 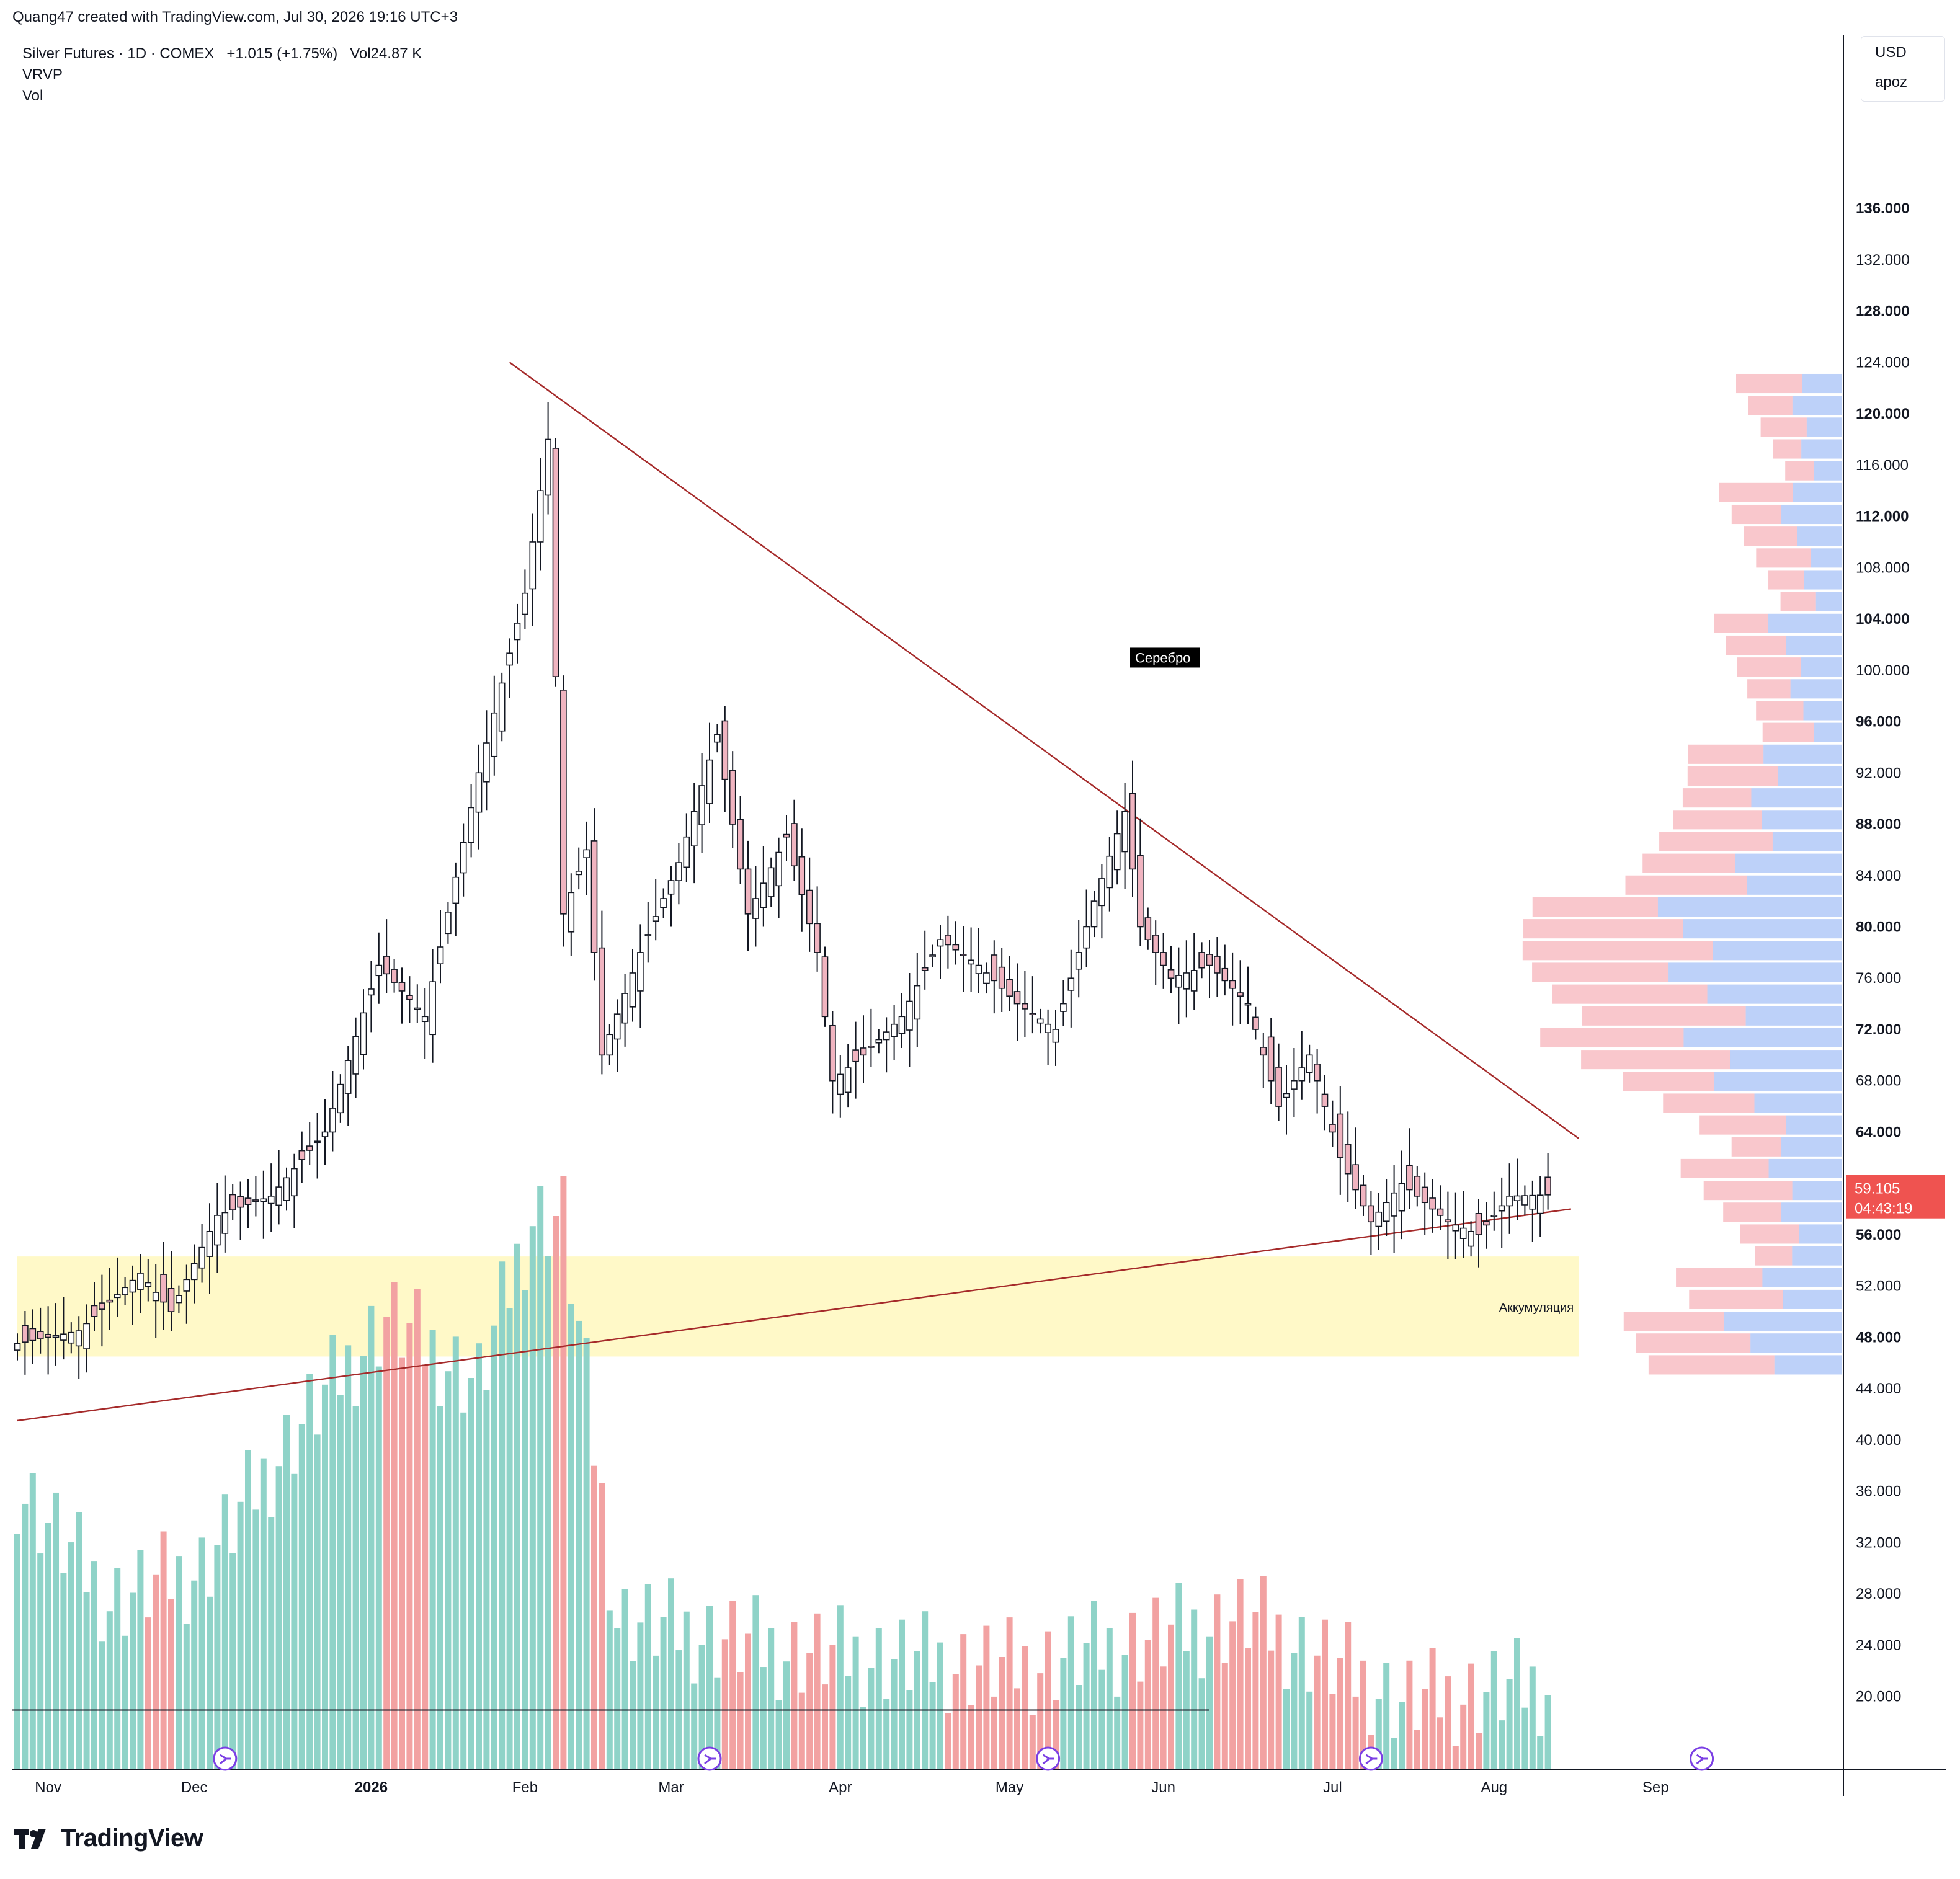 I want to click on unit-label: apoz, so click(x=1891, y=83).